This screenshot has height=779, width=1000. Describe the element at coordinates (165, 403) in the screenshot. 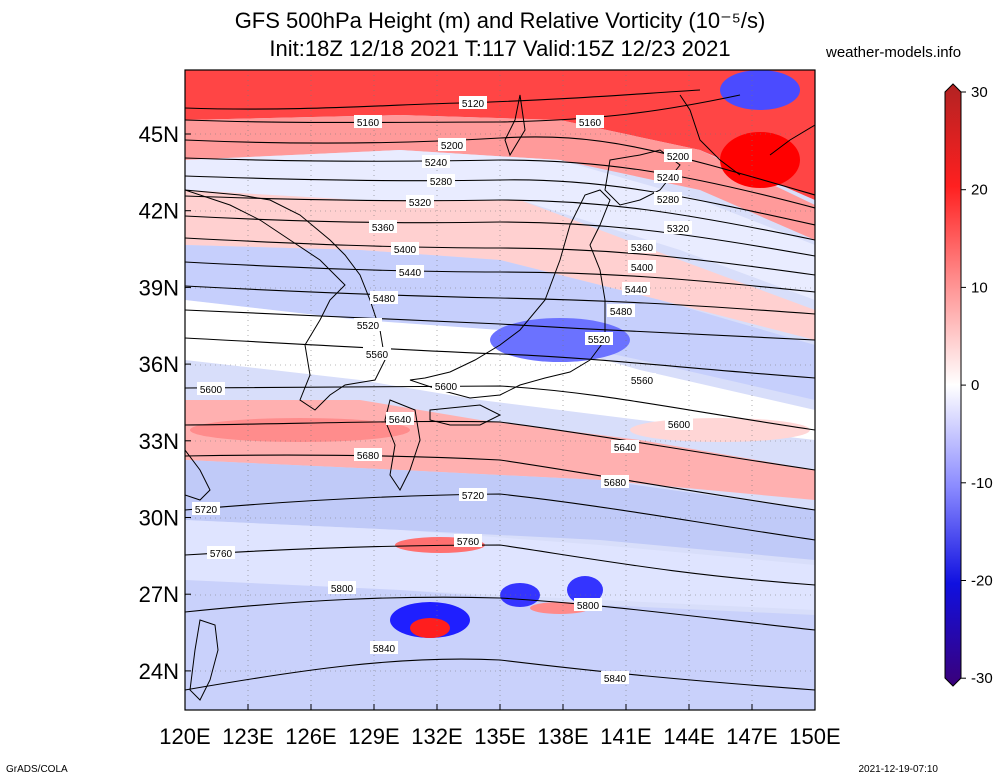

I see `lat-axis: 45N 42N 39N 36N 33N 30N 27N 24N` at that location.